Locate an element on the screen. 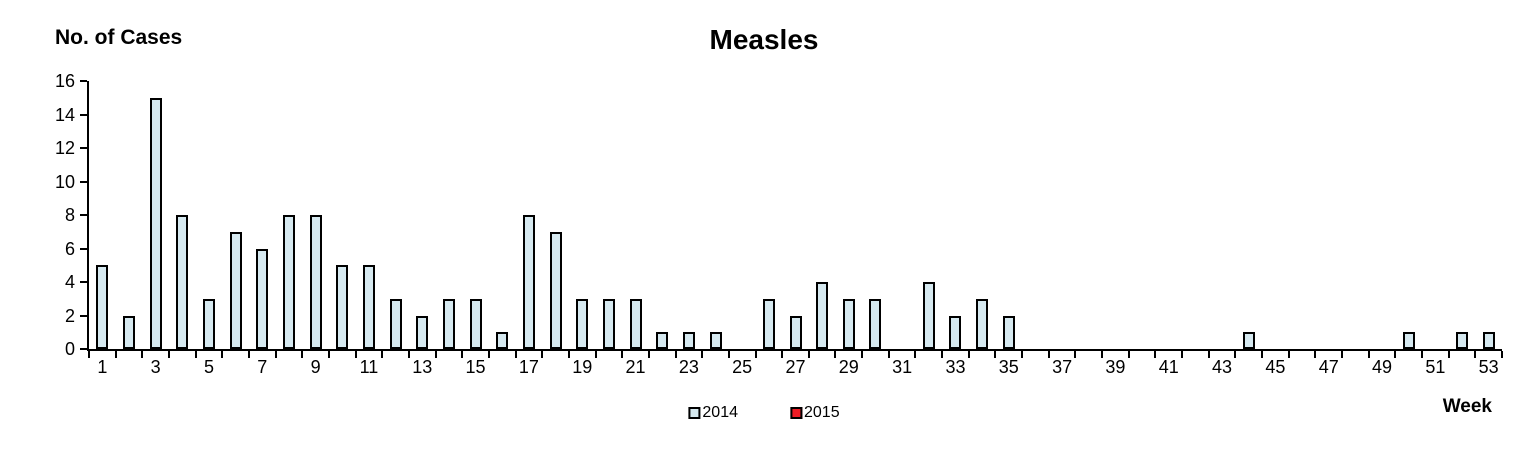 The width and height of the screenshot is (1528, 460). legend-label: 2014 is located at coordinates (720, 412).